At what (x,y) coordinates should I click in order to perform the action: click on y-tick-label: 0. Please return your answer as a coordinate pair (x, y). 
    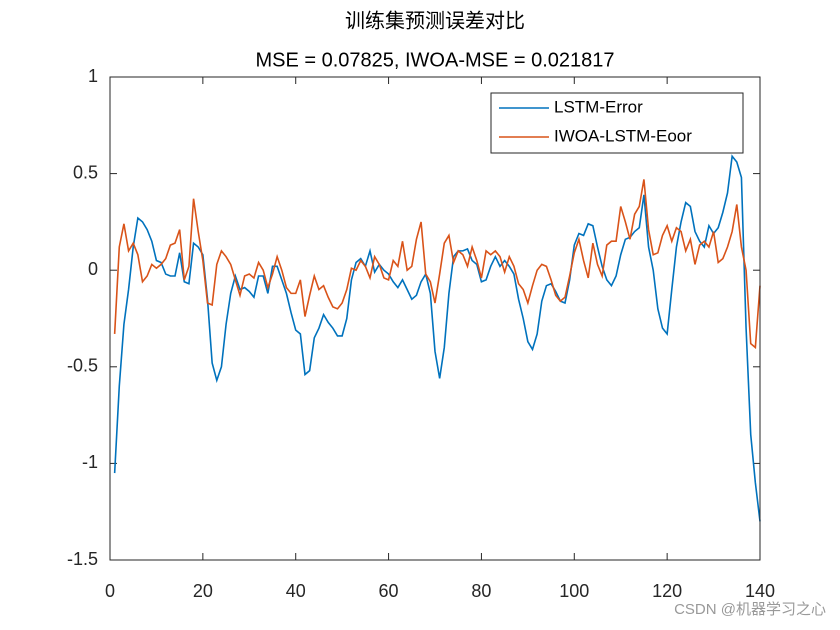
    Looking at the image, I should click on (93, 269).